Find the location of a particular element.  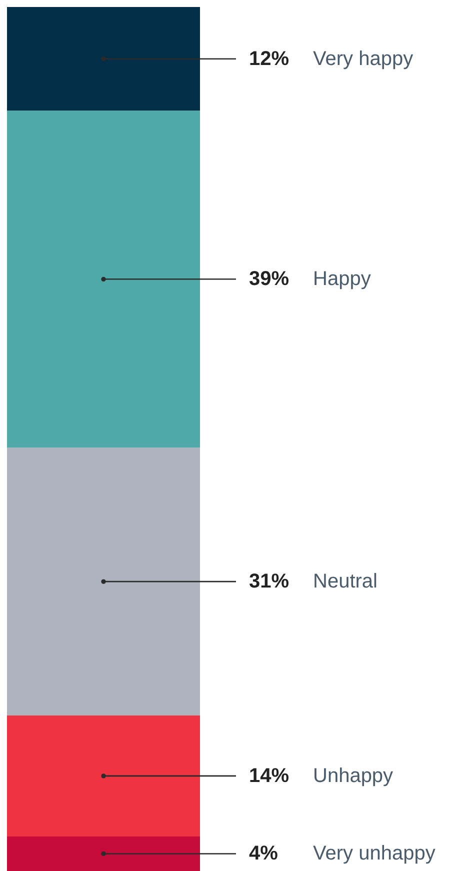

text: Unhappy is located at coordinates (353, 775).